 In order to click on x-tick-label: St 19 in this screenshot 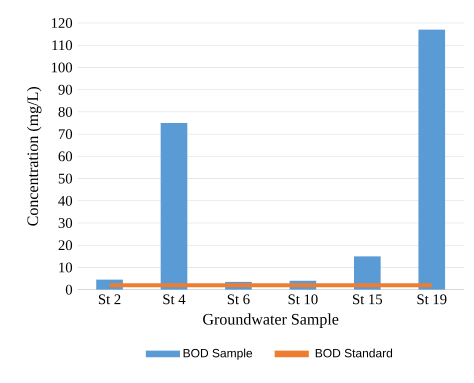, I will do `click(431, 299)`.